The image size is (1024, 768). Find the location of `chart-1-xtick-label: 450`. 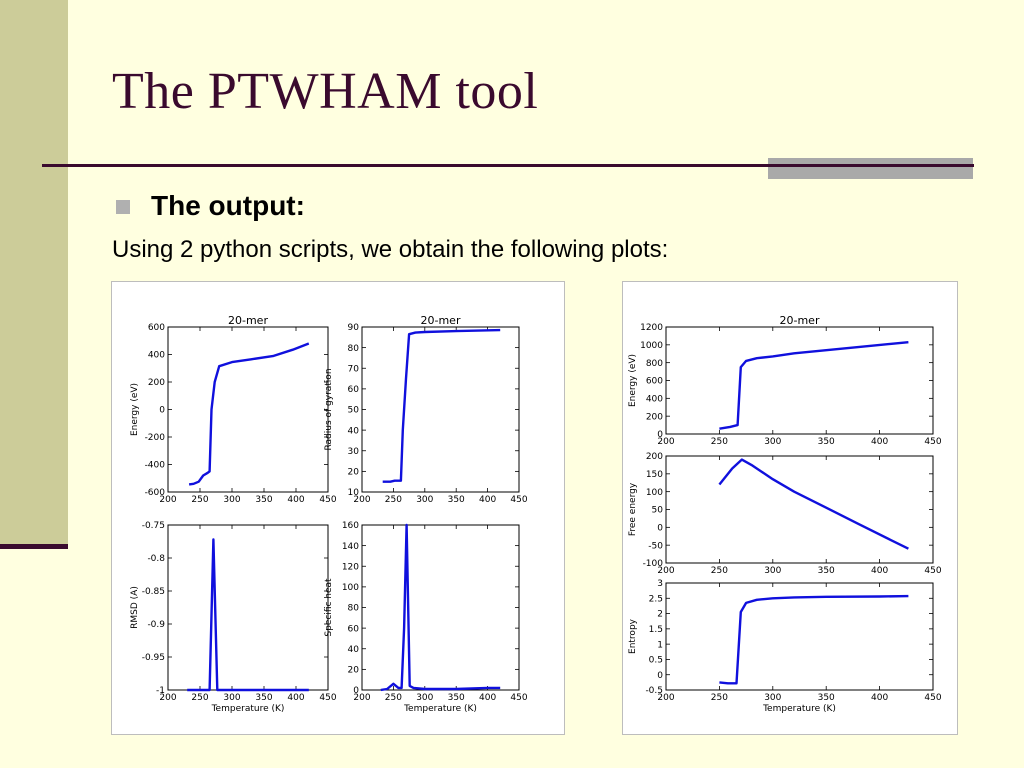

chart-1-xtick-label: 450 is located at coordinates (327, 500).